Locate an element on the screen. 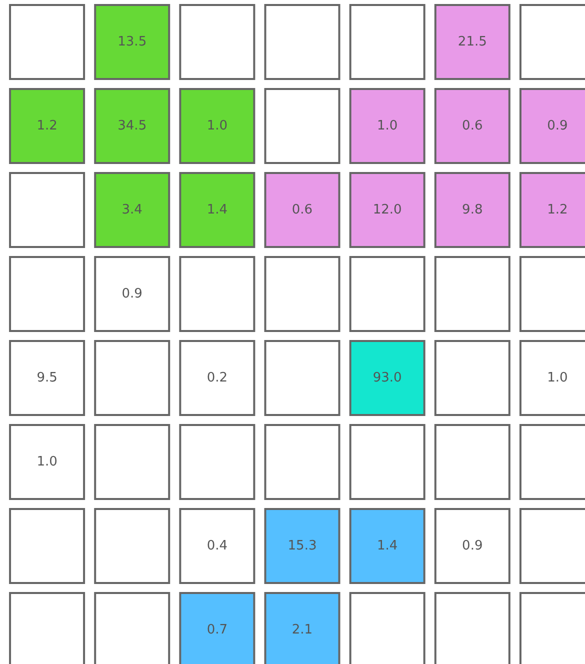 The image size is (585, 664). data-label: 0.7 is located at coordinates (217, 630).